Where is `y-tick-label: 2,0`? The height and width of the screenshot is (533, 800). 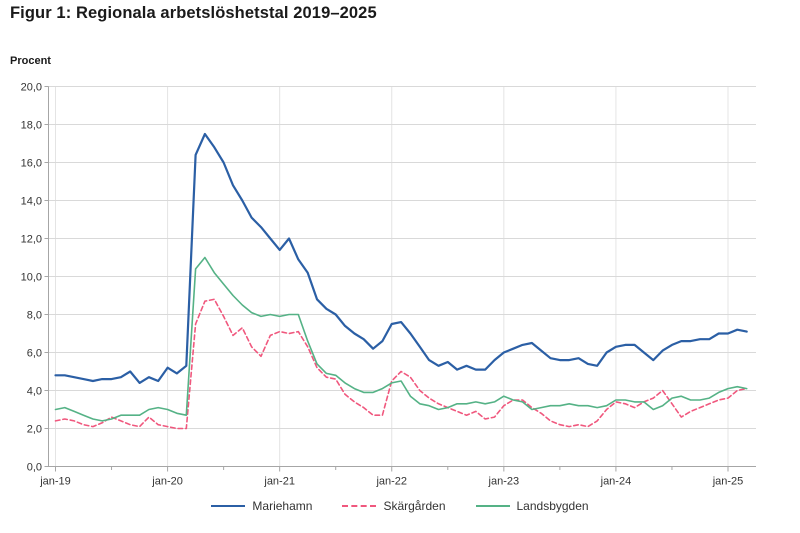 y-tick-label: 2,0 is located at coordinates (34, 430).